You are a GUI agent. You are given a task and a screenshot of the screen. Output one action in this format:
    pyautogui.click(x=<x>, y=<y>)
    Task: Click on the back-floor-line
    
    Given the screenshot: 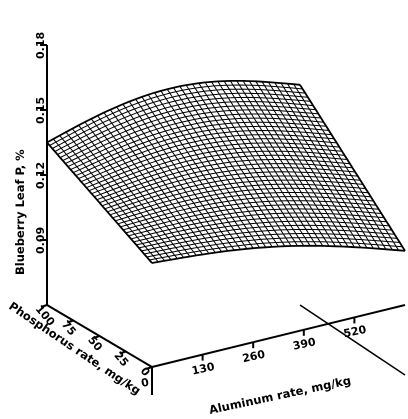 What is the action you would take?
    pyautogui.click(x=352, y=340)
    